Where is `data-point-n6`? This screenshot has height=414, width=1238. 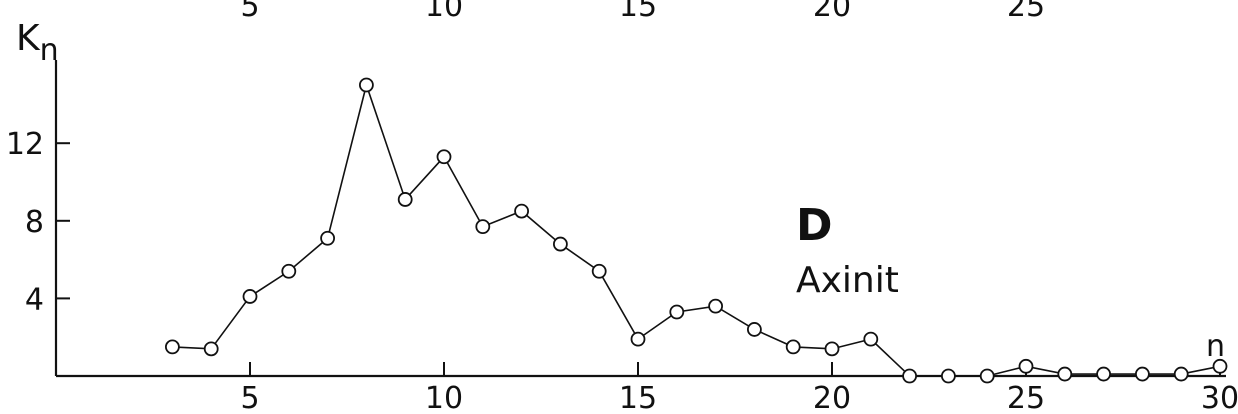
data-point-n6 is located at coordinates (289, 271).